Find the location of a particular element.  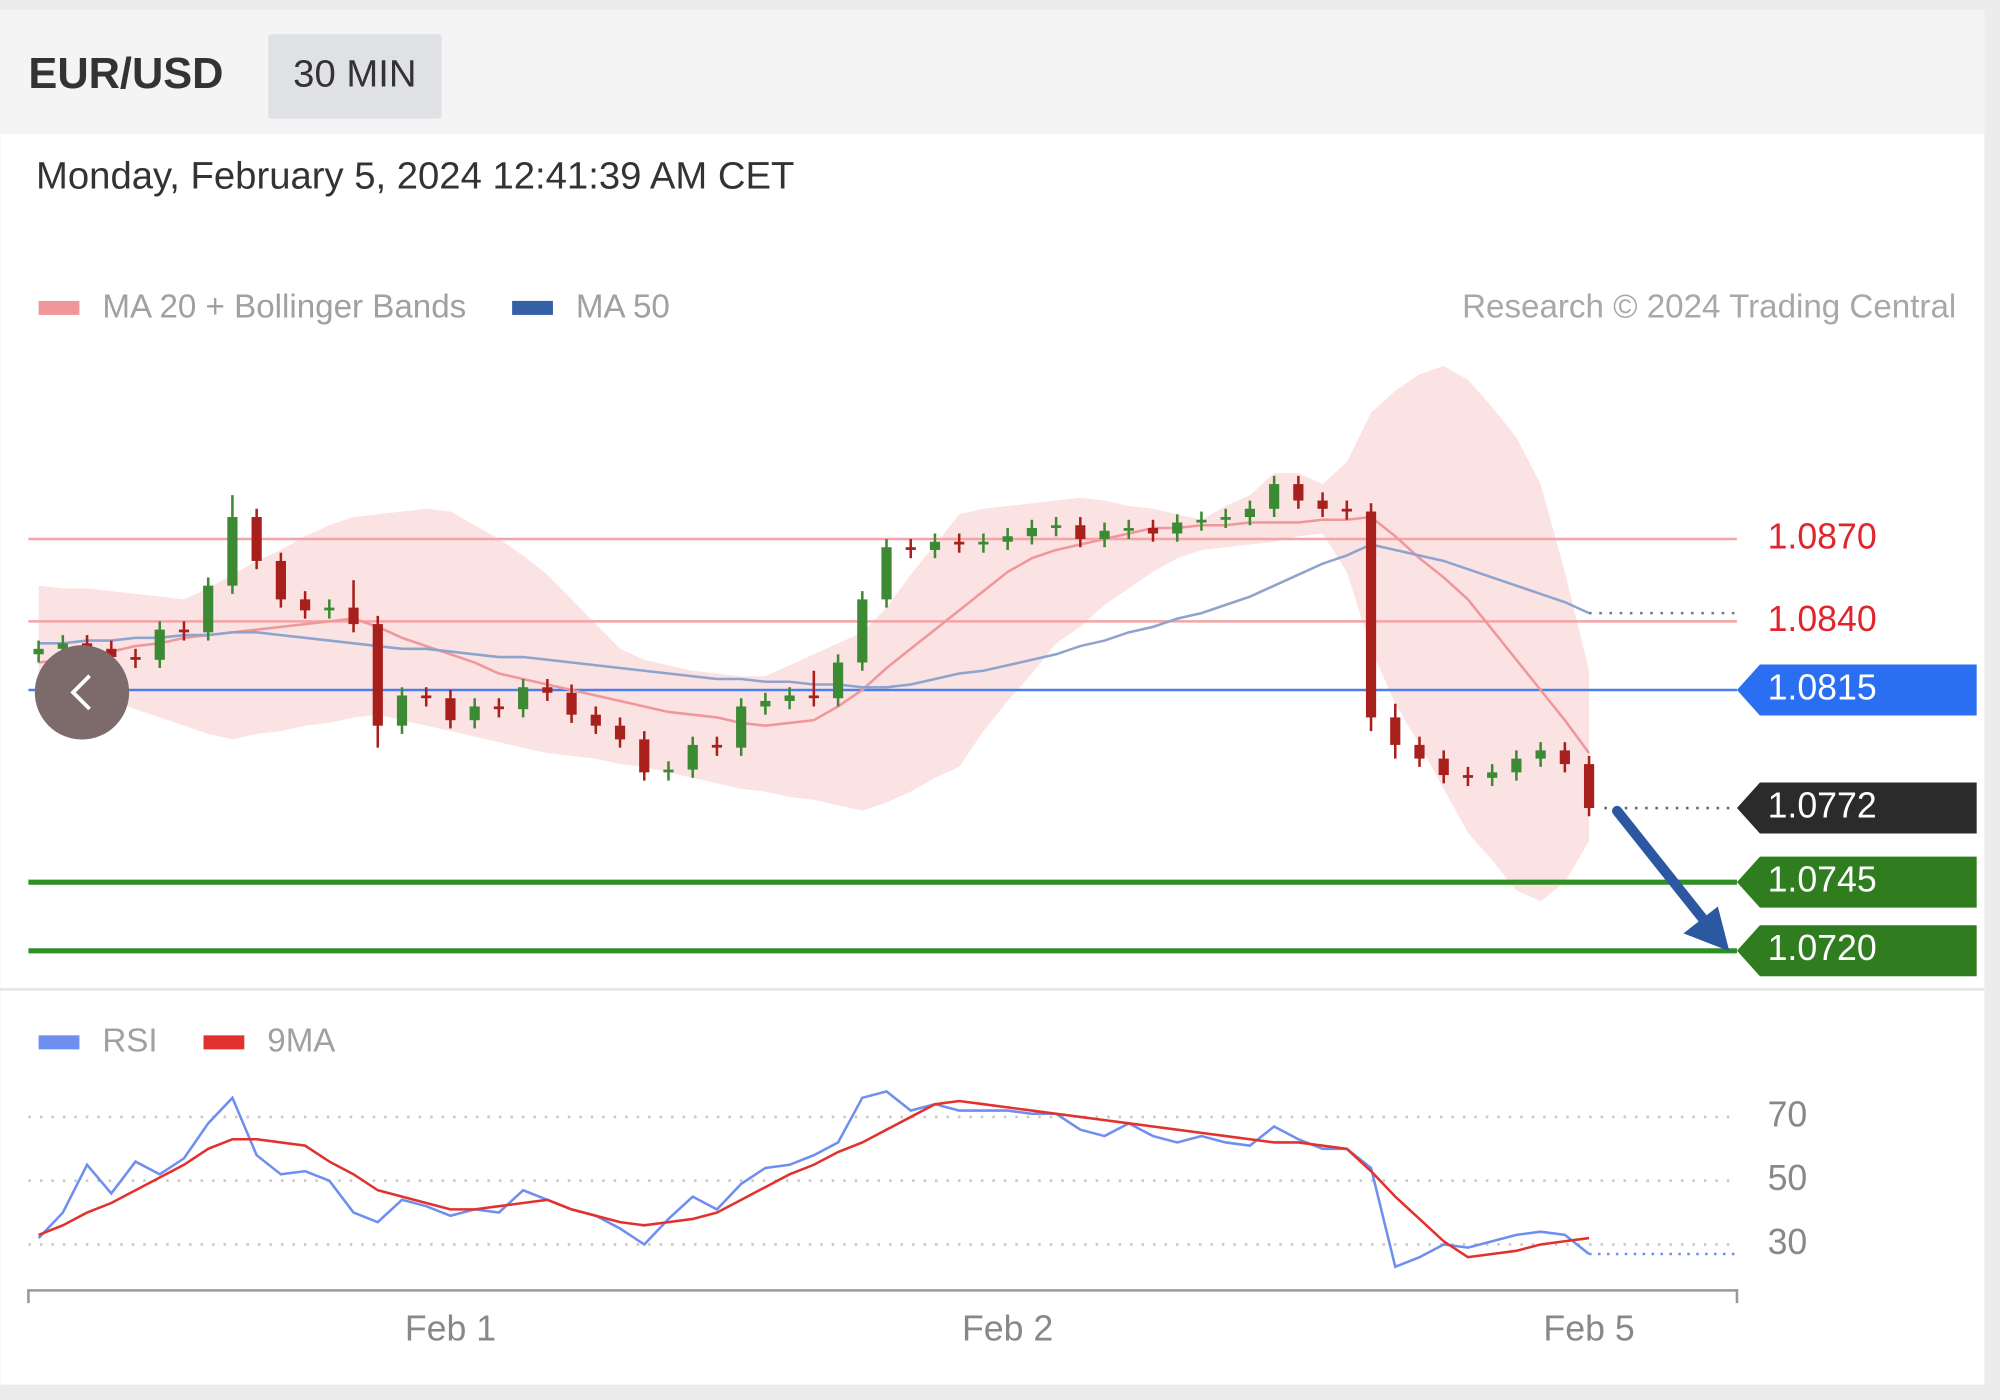

interval: 30 MIN is located at coordinates (354, 74).